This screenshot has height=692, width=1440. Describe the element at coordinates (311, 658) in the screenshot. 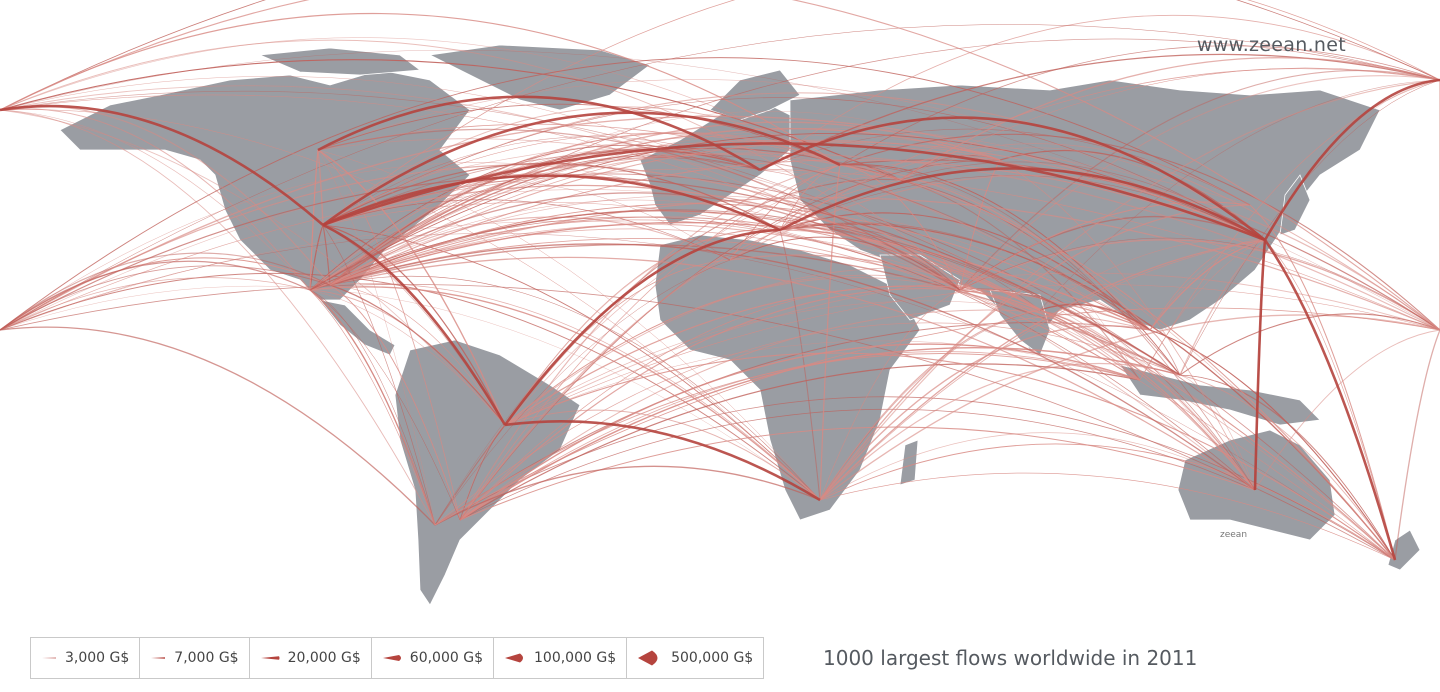

I see `legend-item-20000: 20,000 G$` at that location.